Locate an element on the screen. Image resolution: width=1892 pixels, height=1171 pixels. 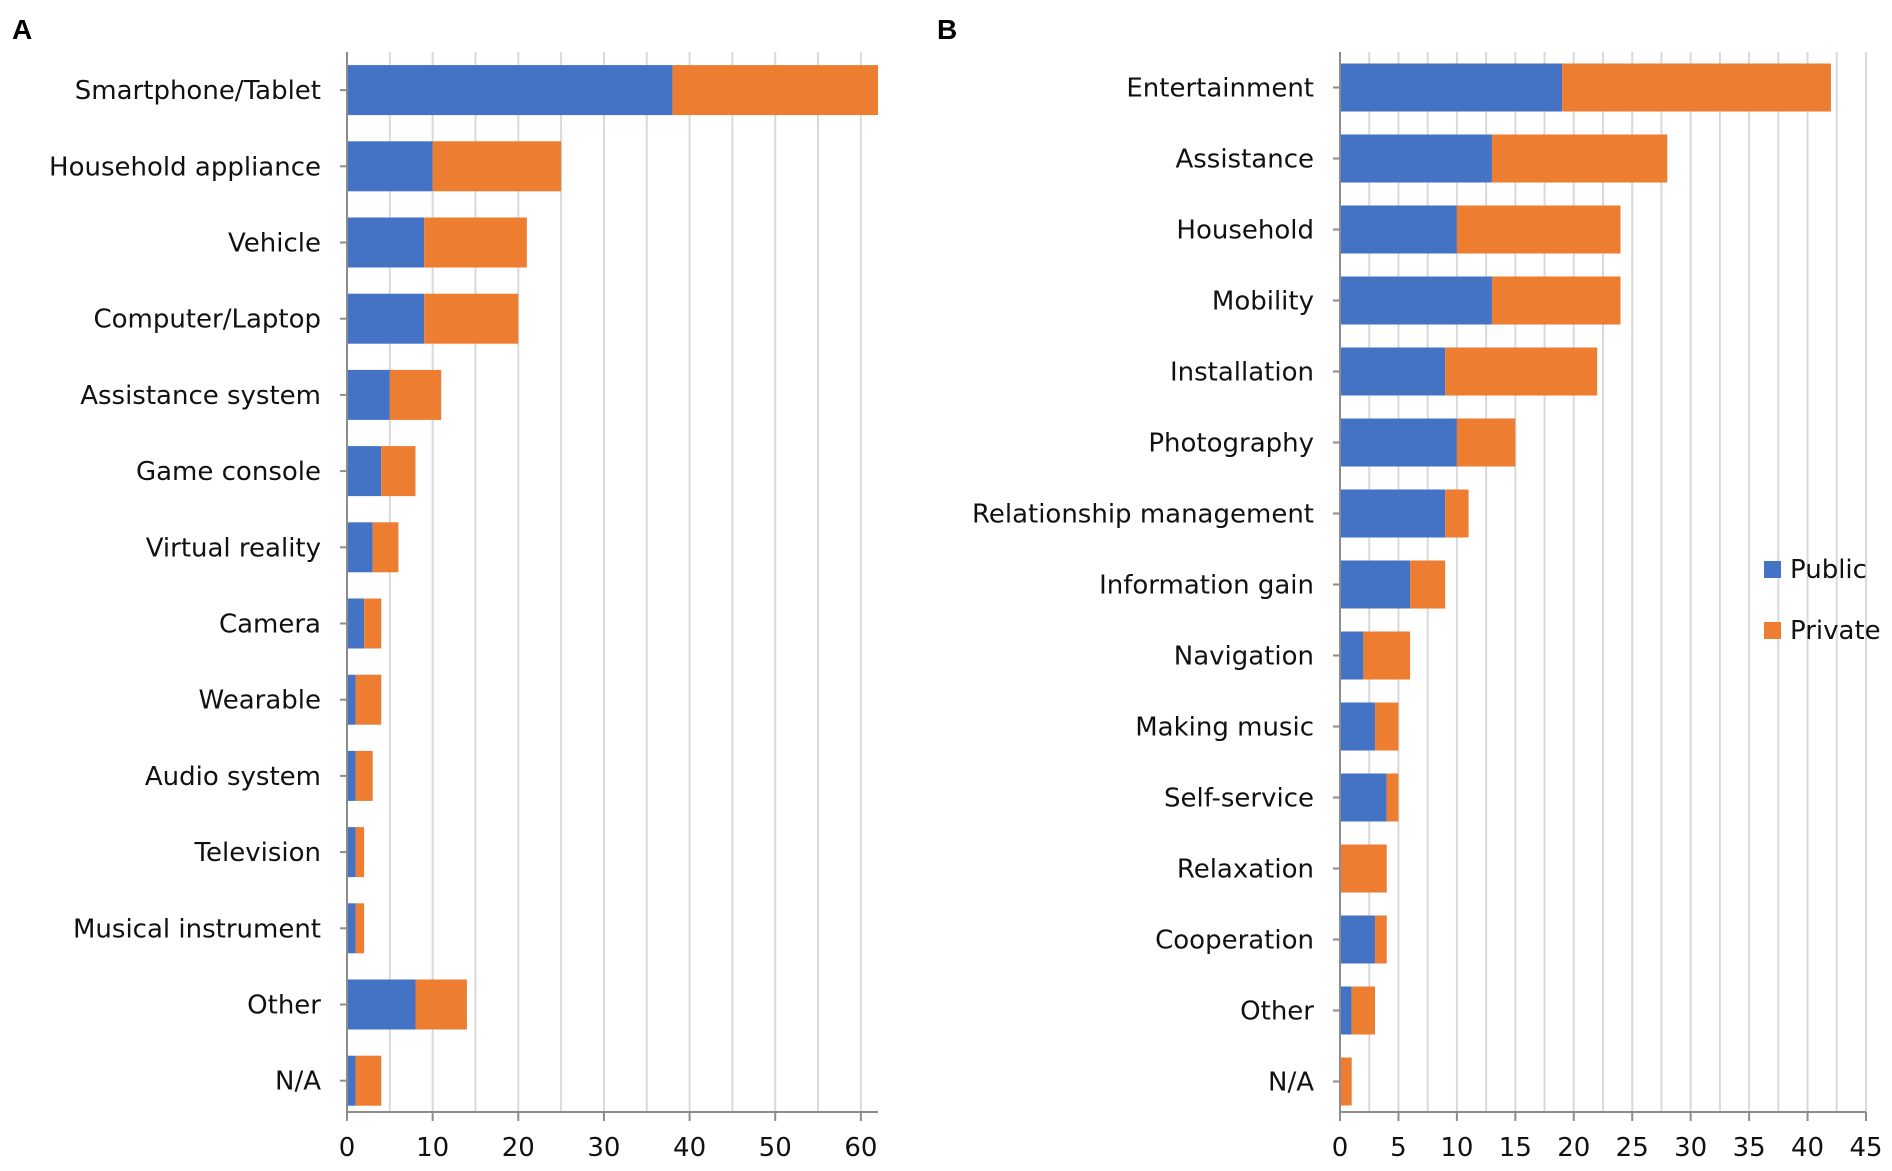
category-label-camera: Camera is located at coordinates (270, 625).